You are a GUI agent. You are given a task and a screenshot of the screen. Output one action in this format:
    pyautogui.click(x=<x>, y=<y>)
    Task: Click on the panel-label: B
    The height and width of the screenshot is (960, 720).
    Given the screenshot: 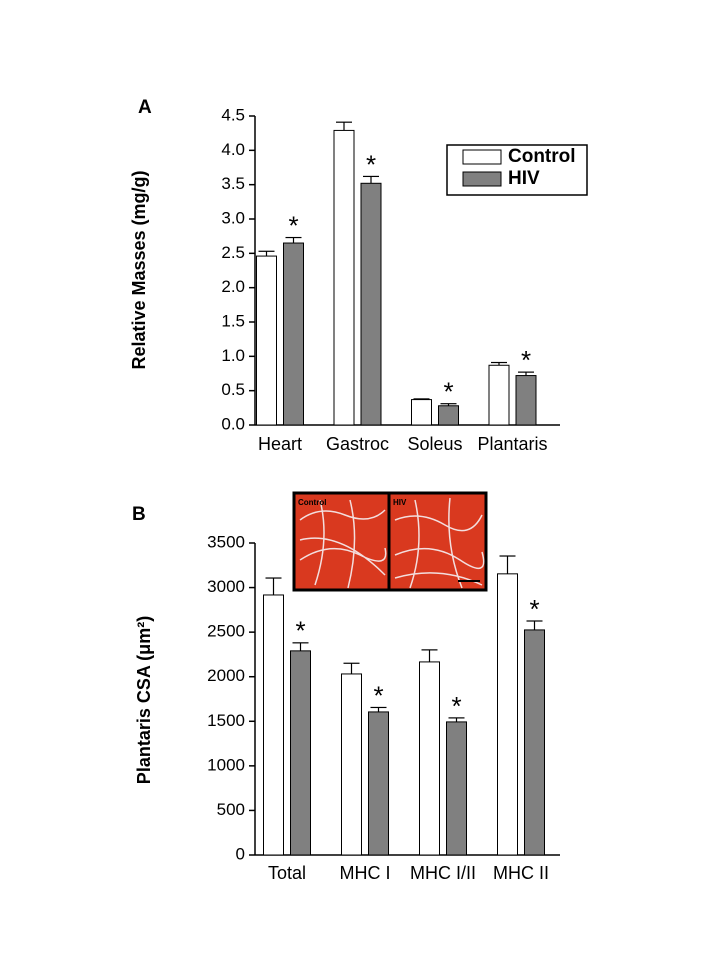 What is the action you would take?
    pyautogui.click(x=139, y=514)
    